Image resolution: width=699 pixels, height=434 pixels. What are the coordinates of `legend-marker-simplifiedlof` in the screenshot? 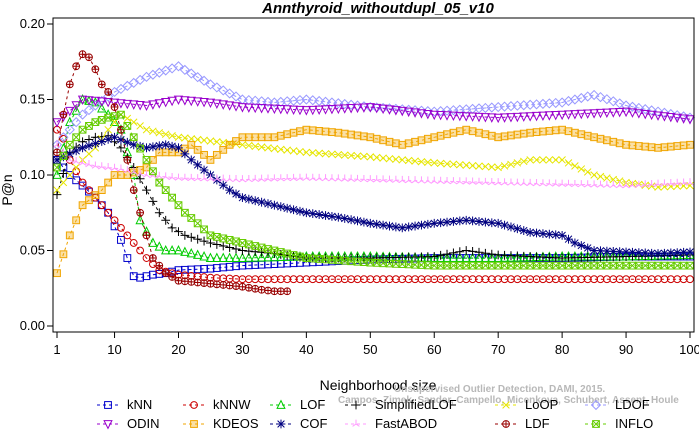 It's located at (356, 405).